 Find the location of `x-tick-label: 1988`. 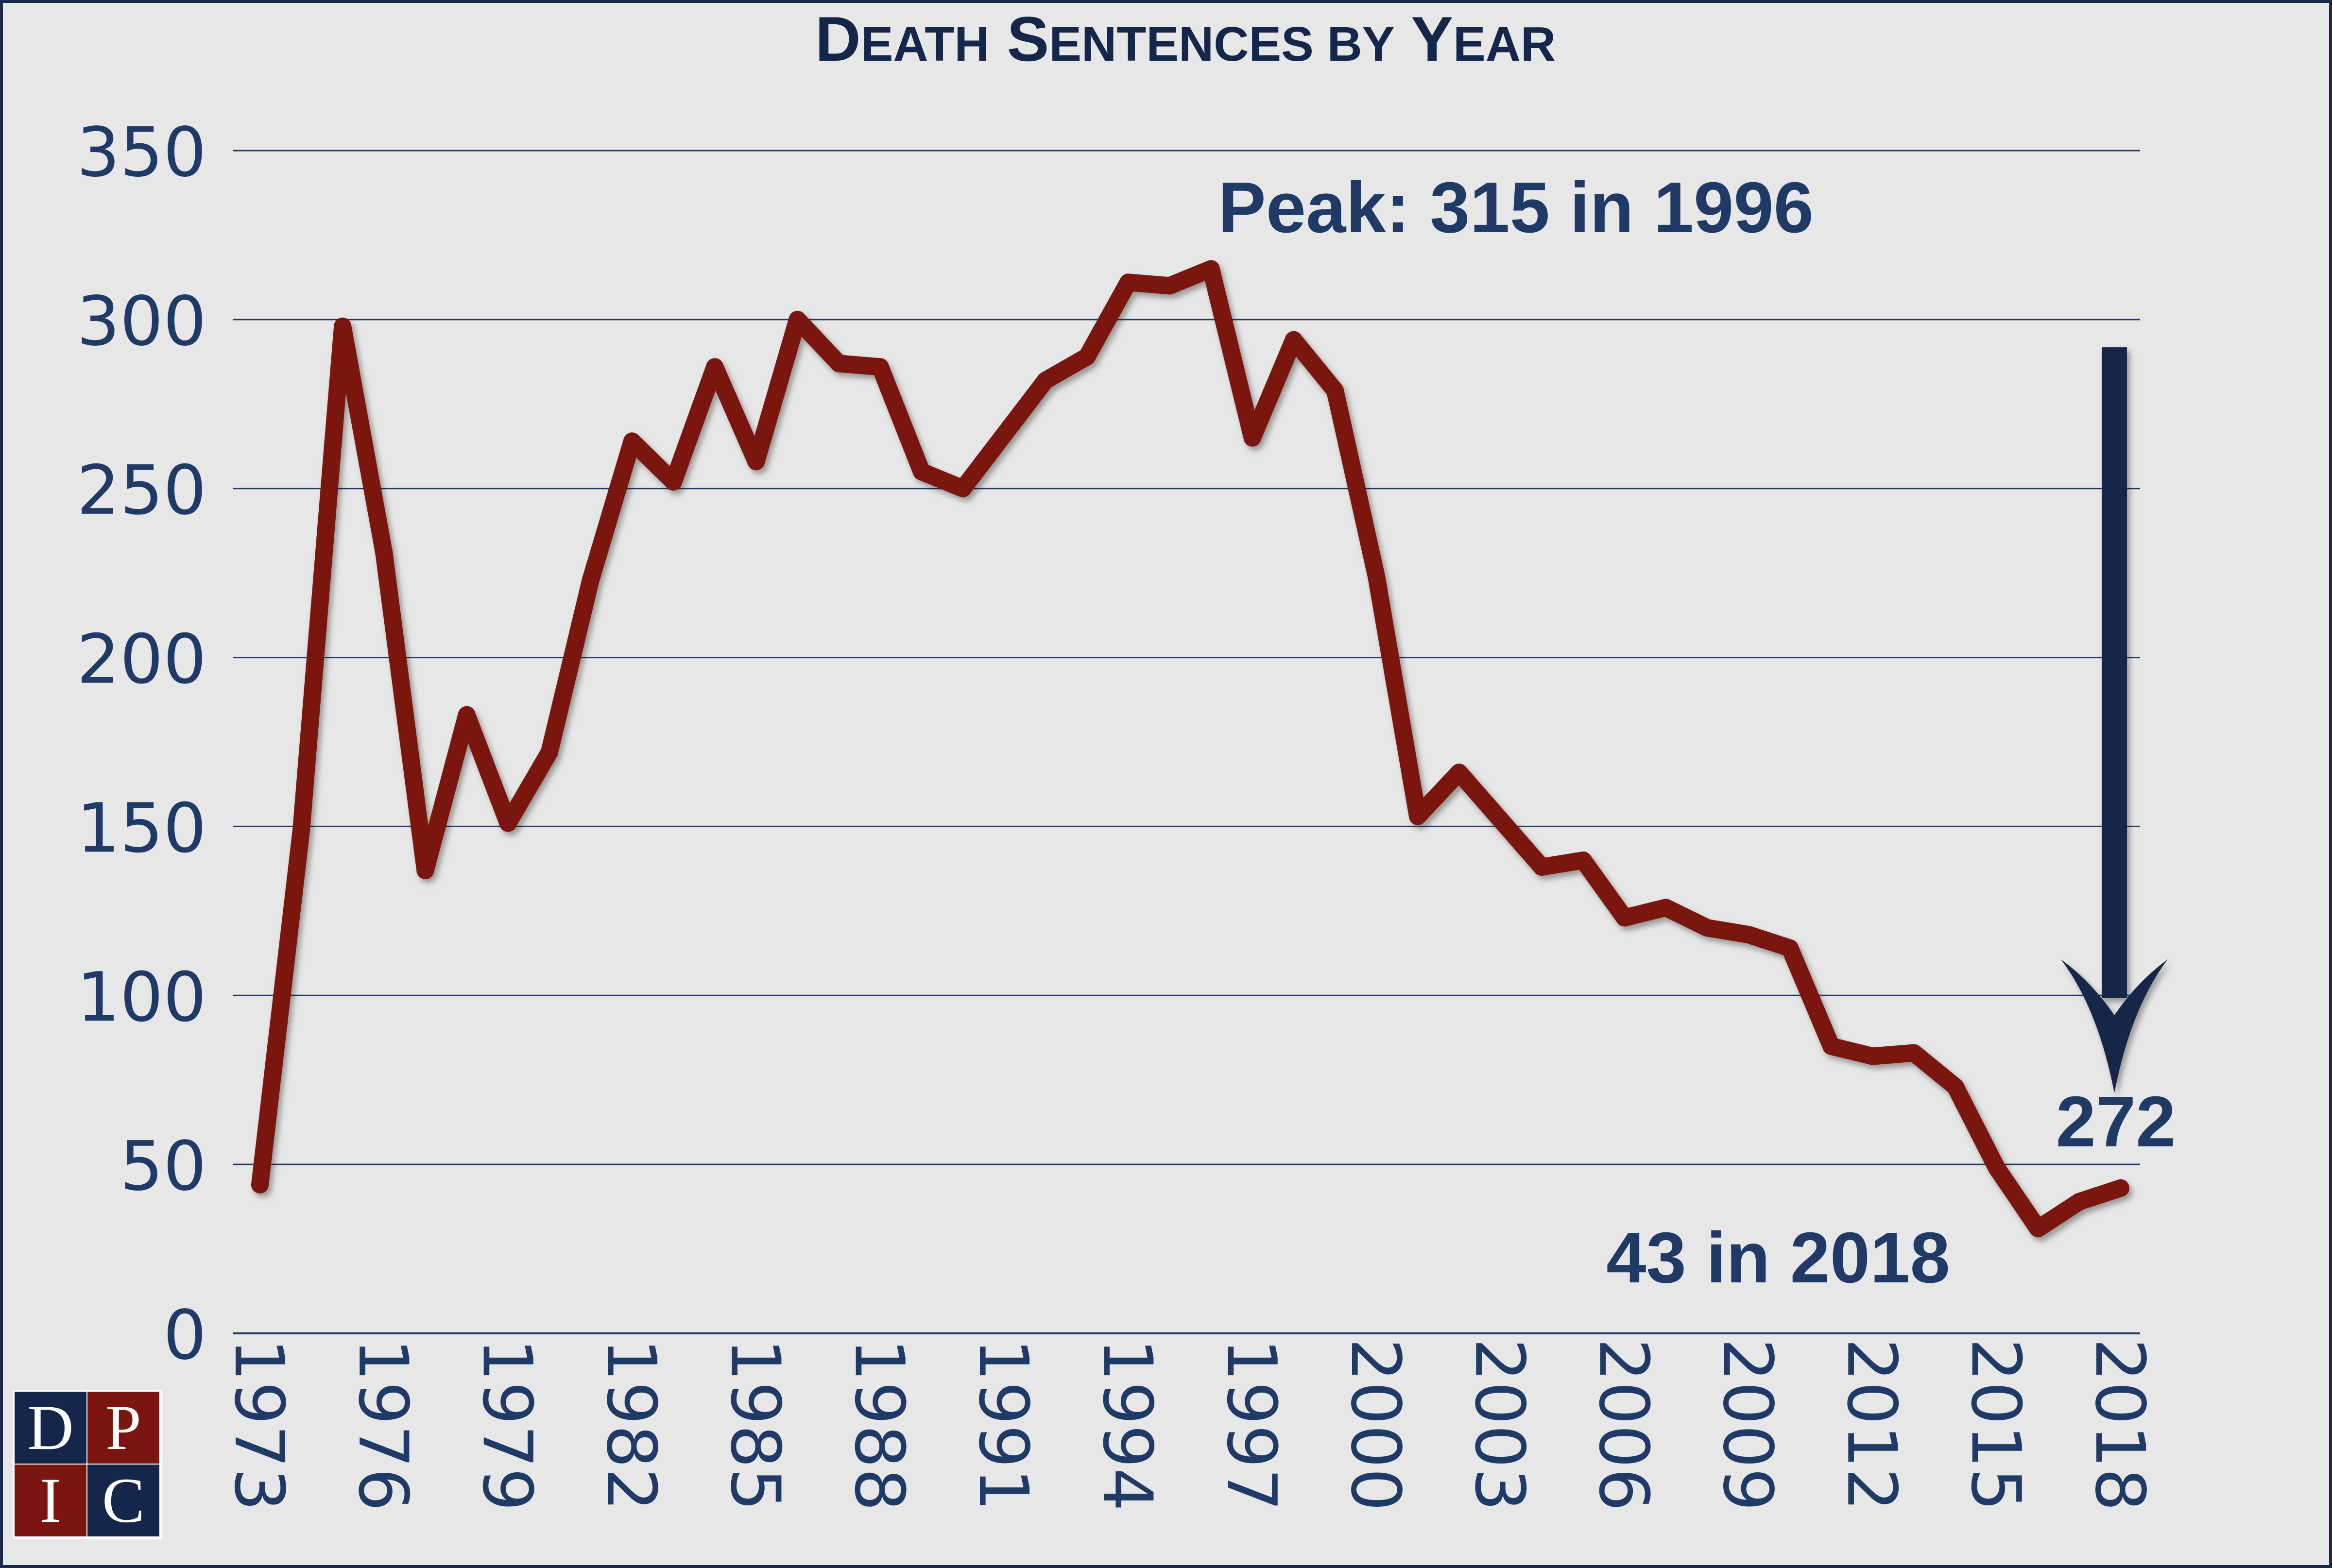

x-tick-label: 1988 is located at coordinates (879, 1424).